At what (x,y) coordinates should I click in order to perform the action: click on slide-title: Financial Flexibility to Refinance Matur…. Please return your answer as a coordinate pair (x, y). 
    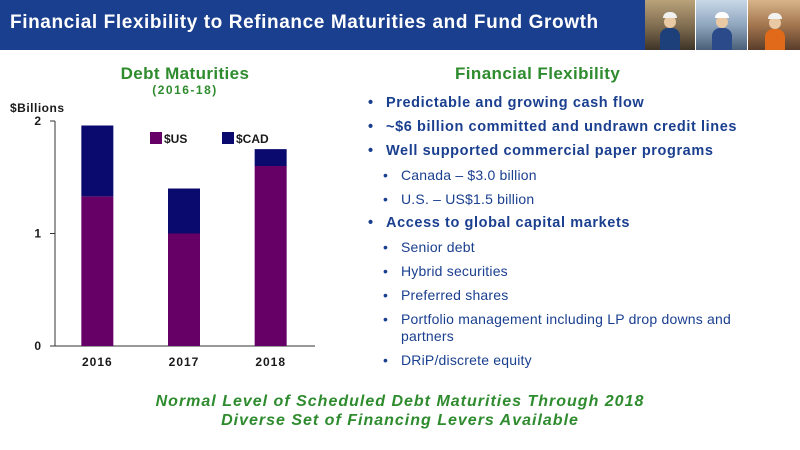
    Looking at the image, I should click on (304, 22).